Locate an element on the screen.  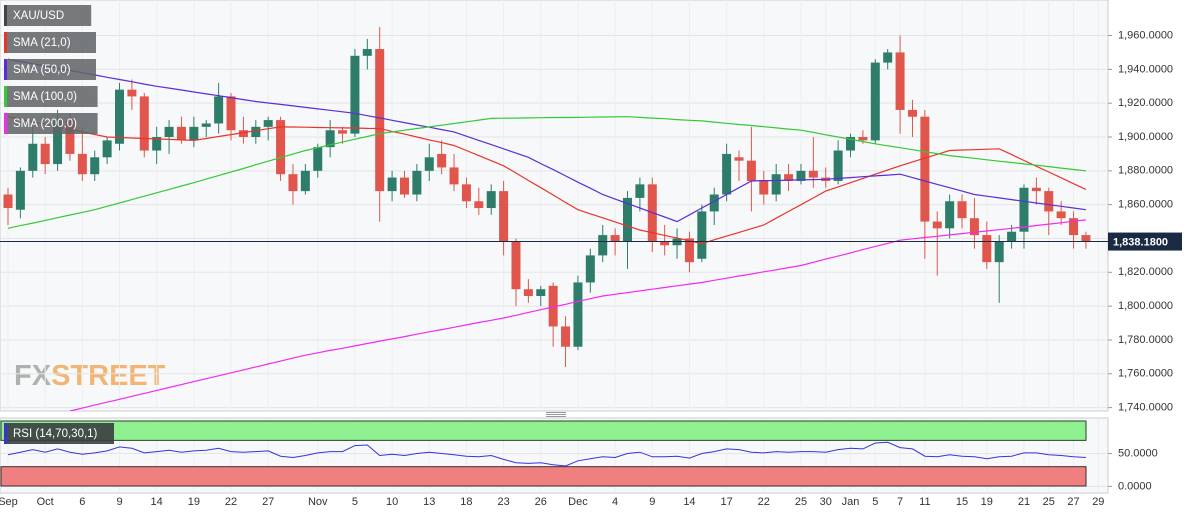
x-tick-label: 15 is located at coordinates (962, 502).